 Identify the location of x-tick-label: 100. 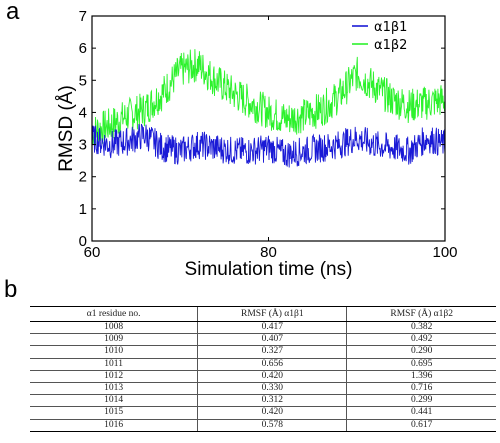
(444, 252).